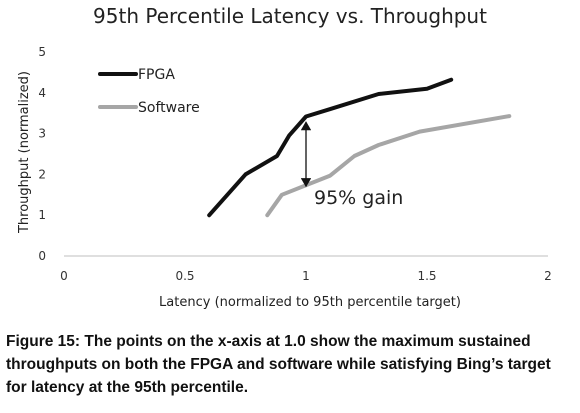  Describe the element at coordinates (42, 215) in the screenshot. I see `y-tick-label: 1` at that location.